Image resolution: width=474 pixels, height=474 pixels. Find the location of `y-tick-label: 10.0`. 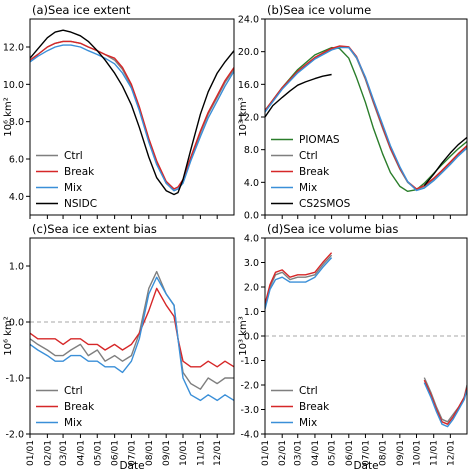

y-tick-label: 10.0 is located at coordinates (13, 85).